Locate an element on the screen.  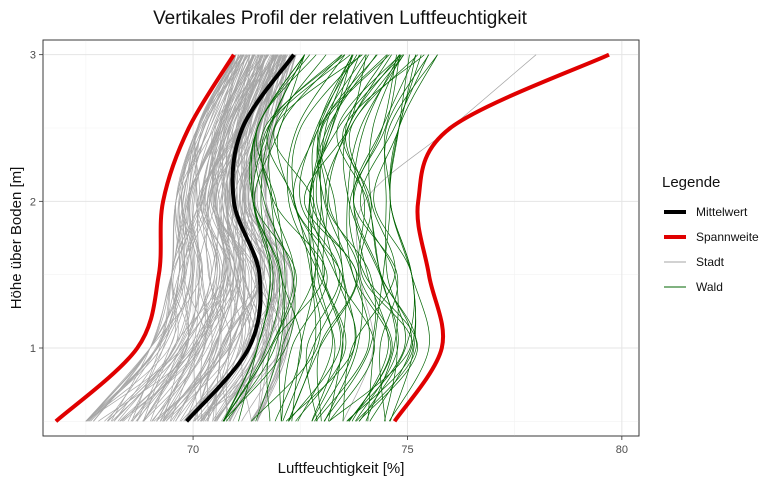
x-tick-label: 80 is located at coordinates (622, 450).